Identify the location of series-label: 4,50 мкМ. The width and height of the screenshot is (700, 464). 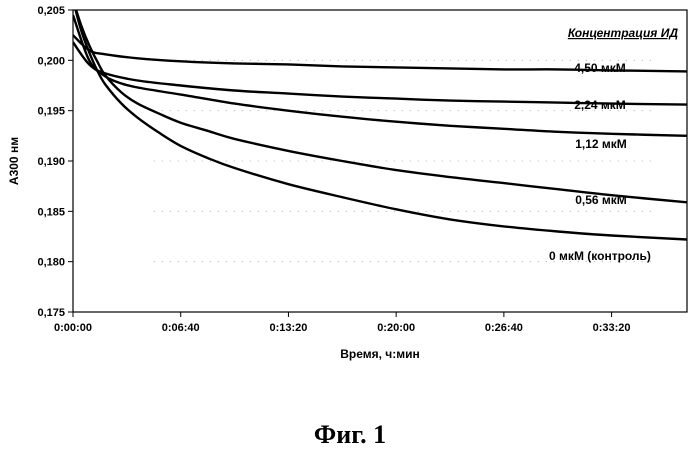
(600, 68).